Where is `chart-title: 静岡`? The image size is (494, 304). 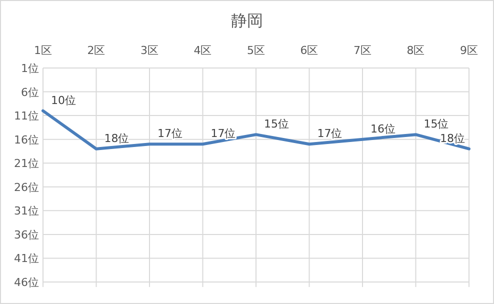 chart-title: 静岡 is located at coordinates (247, 20).